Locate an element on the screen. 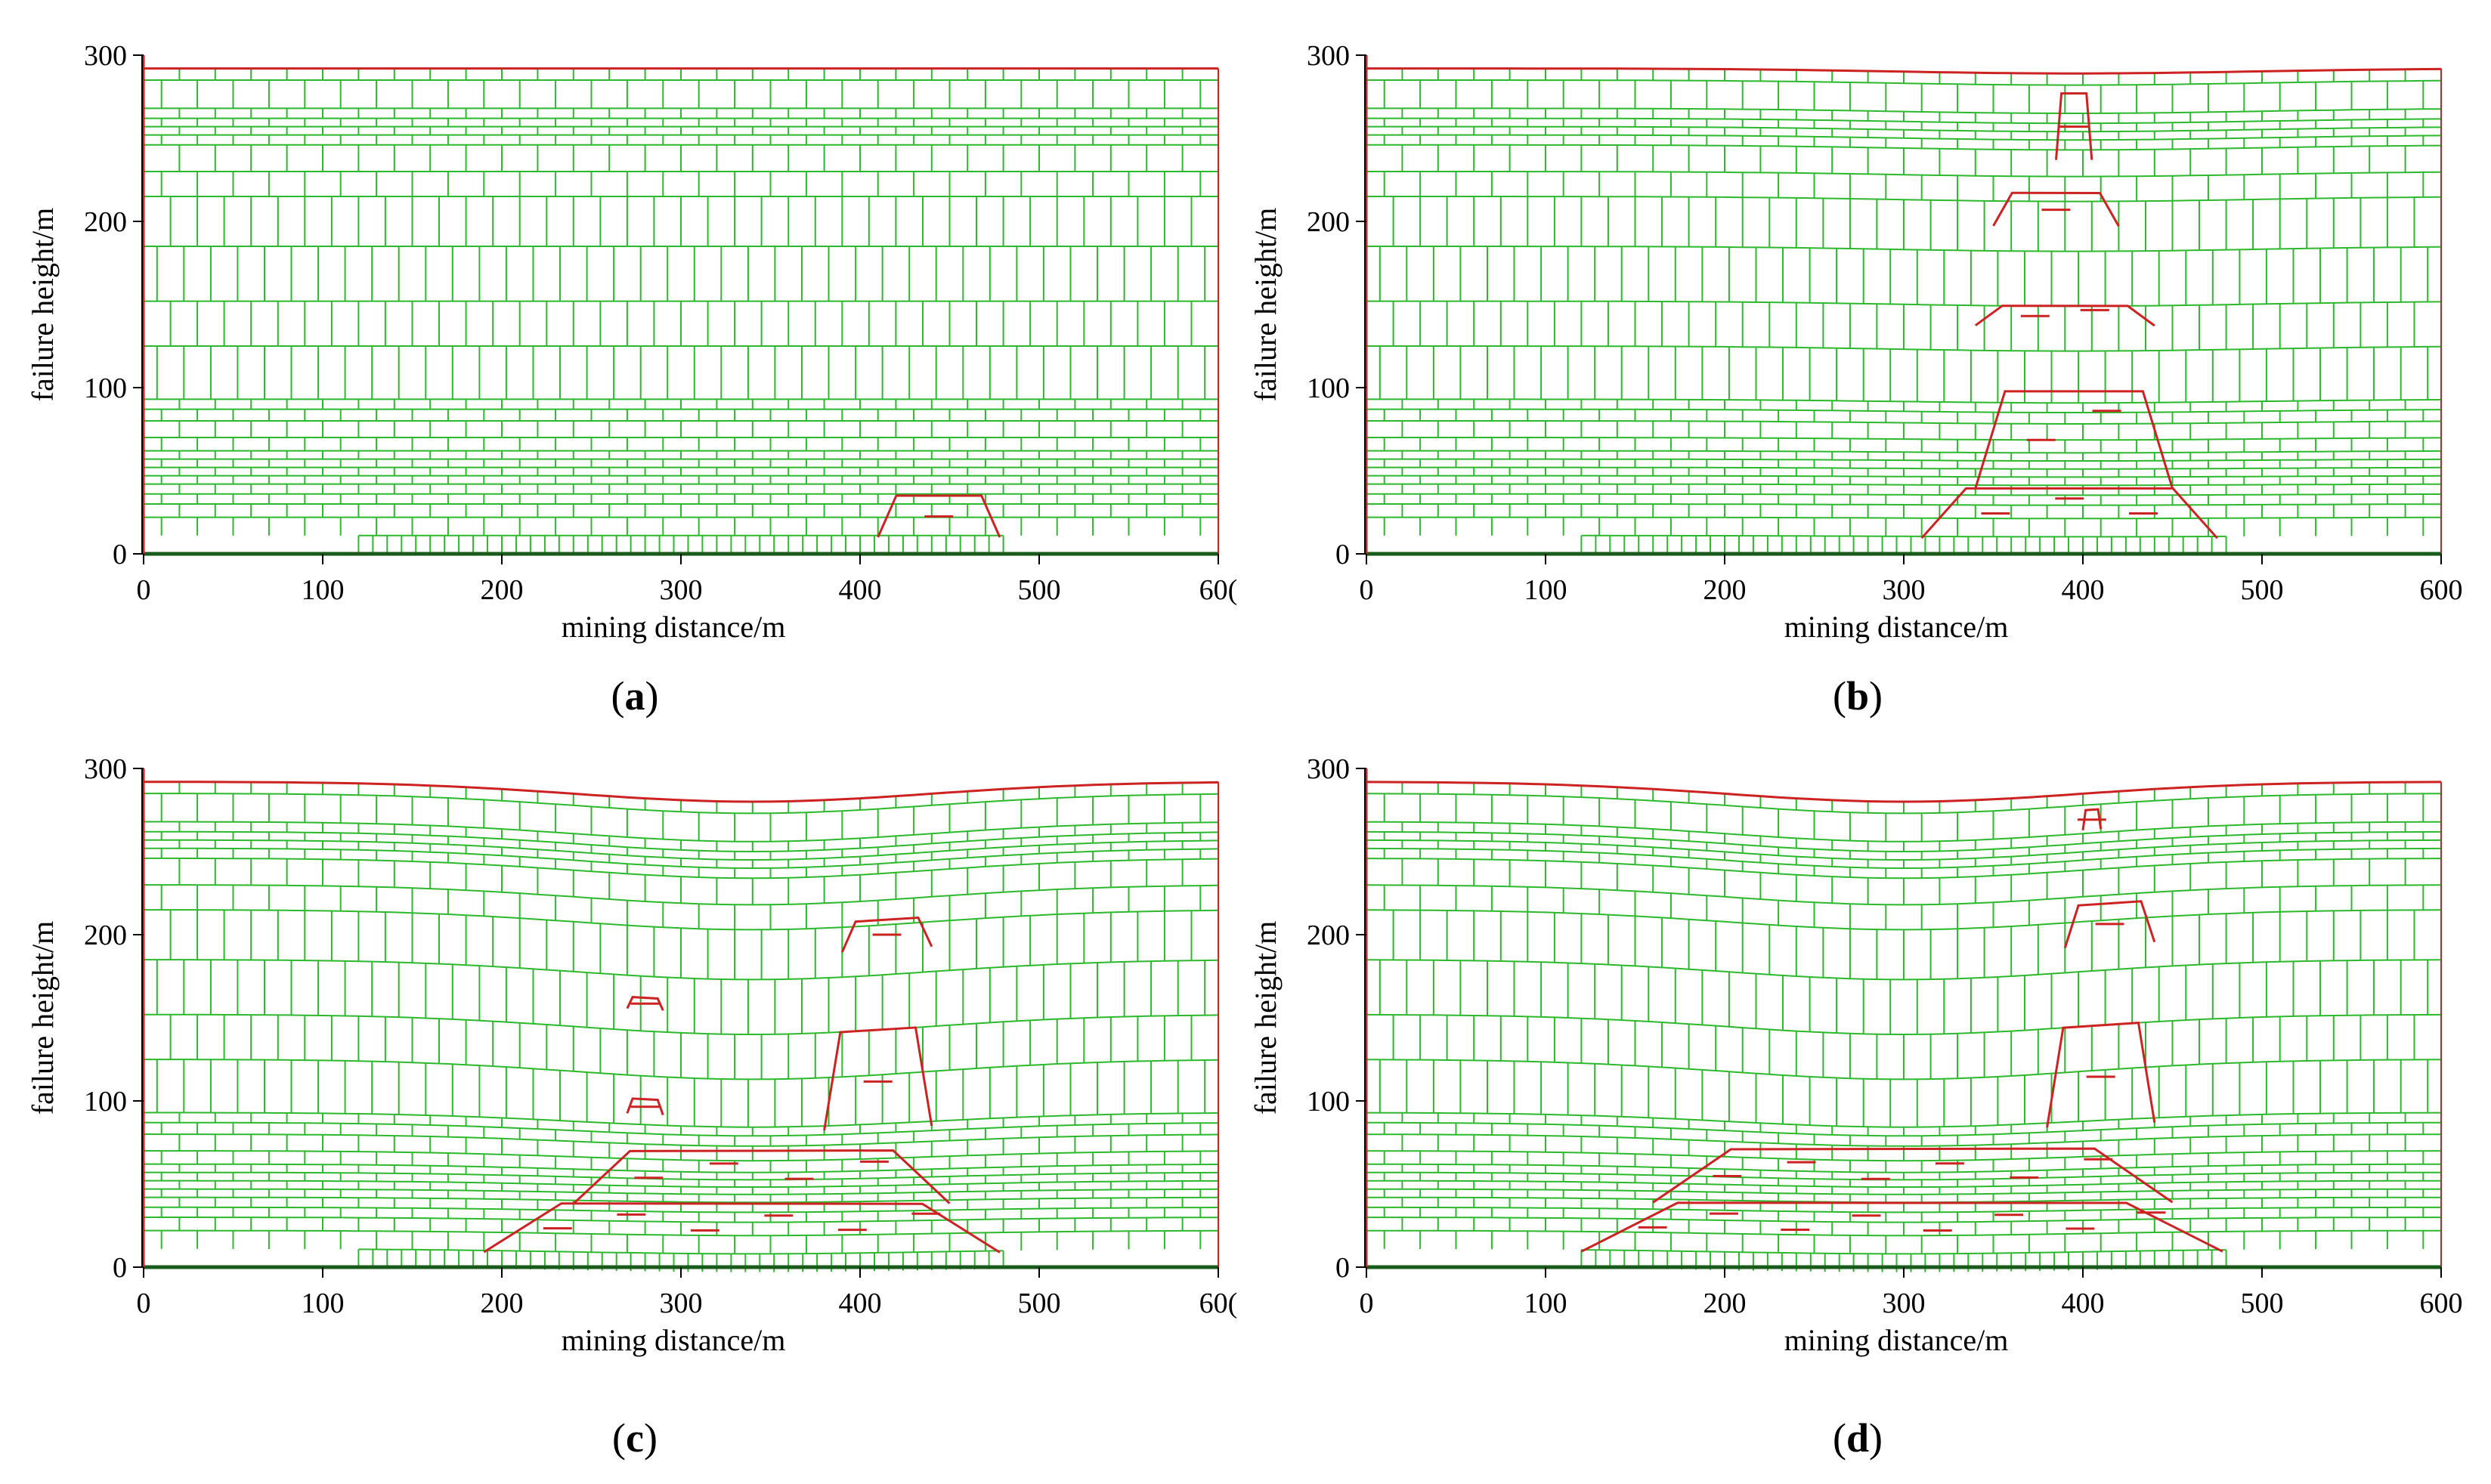 This screenshot has width=2491, height=1484. caption-c: (c) is located at coordinates (635, 1438).